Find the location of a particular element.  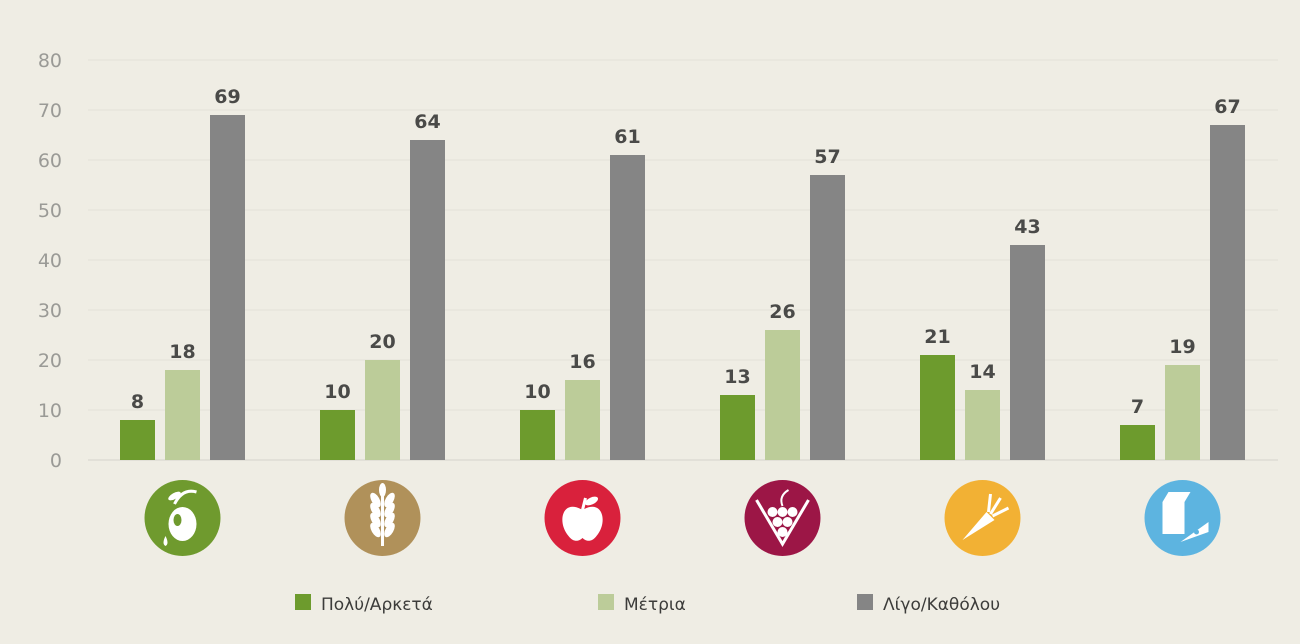

y-axis: 0 10 20 30 40 50 60 70 80 is located at coordinates (50, 261).